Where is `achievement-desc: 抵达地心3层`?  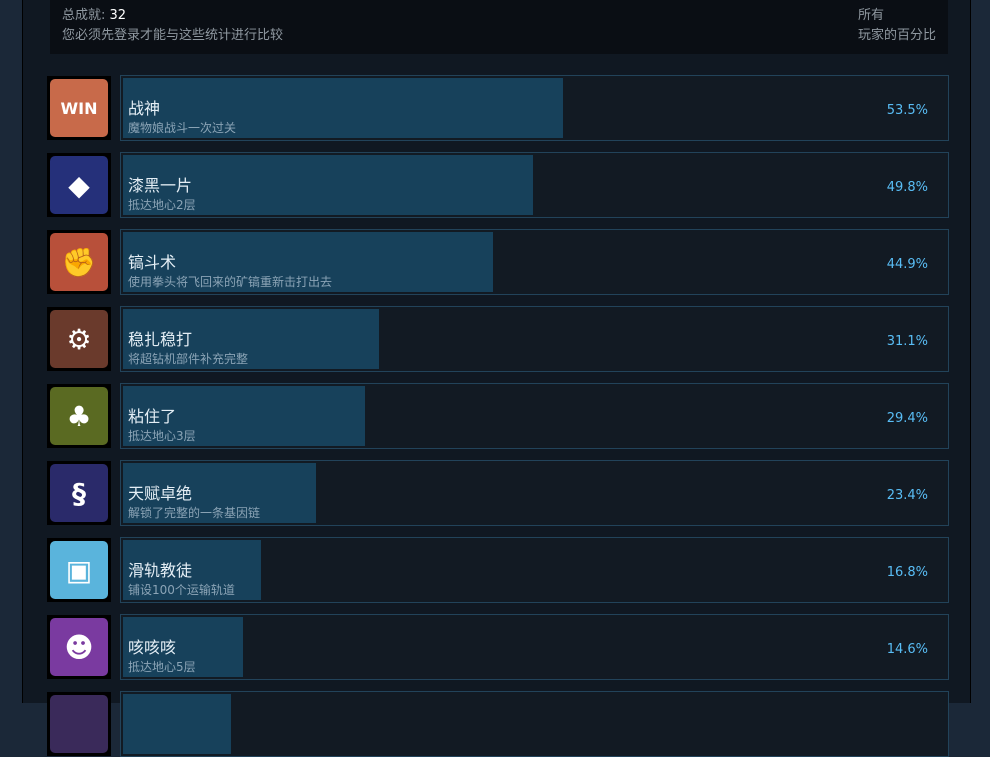 achievement-desc: 抵达地心3层 is located at coordinates (162, 436).